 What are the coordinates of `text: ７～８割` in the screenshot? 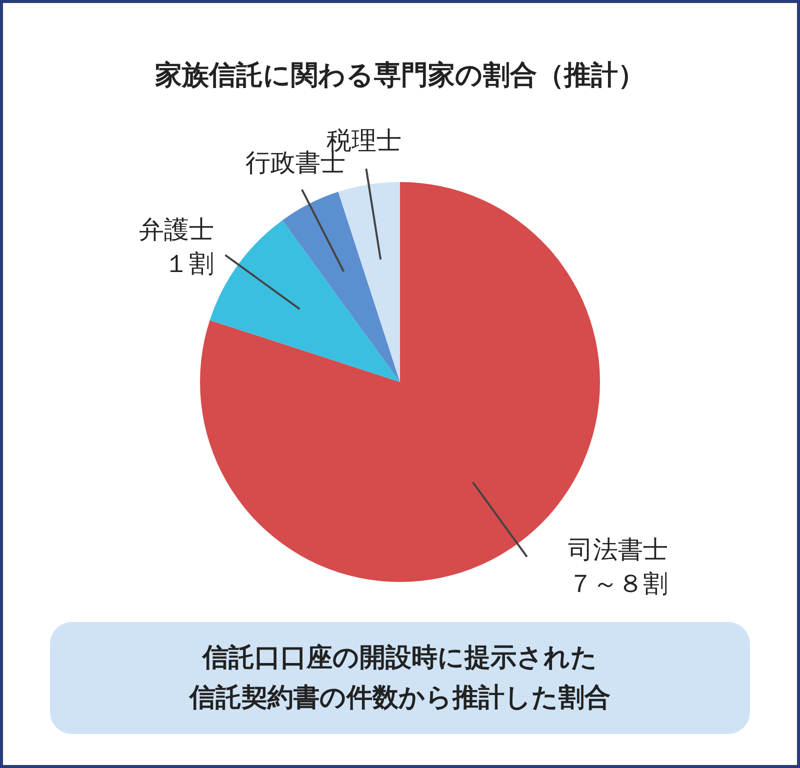 It's located at (618, 584).